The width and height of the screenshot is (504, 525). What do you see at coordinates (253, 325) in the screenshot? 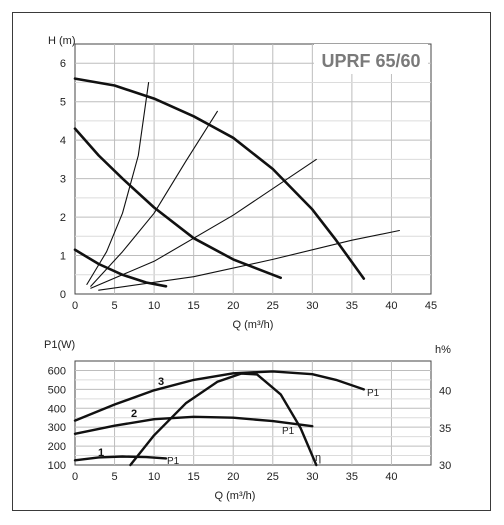
I see `top-xlabel: Q (m³/h)` at bounding box center [253, 325].